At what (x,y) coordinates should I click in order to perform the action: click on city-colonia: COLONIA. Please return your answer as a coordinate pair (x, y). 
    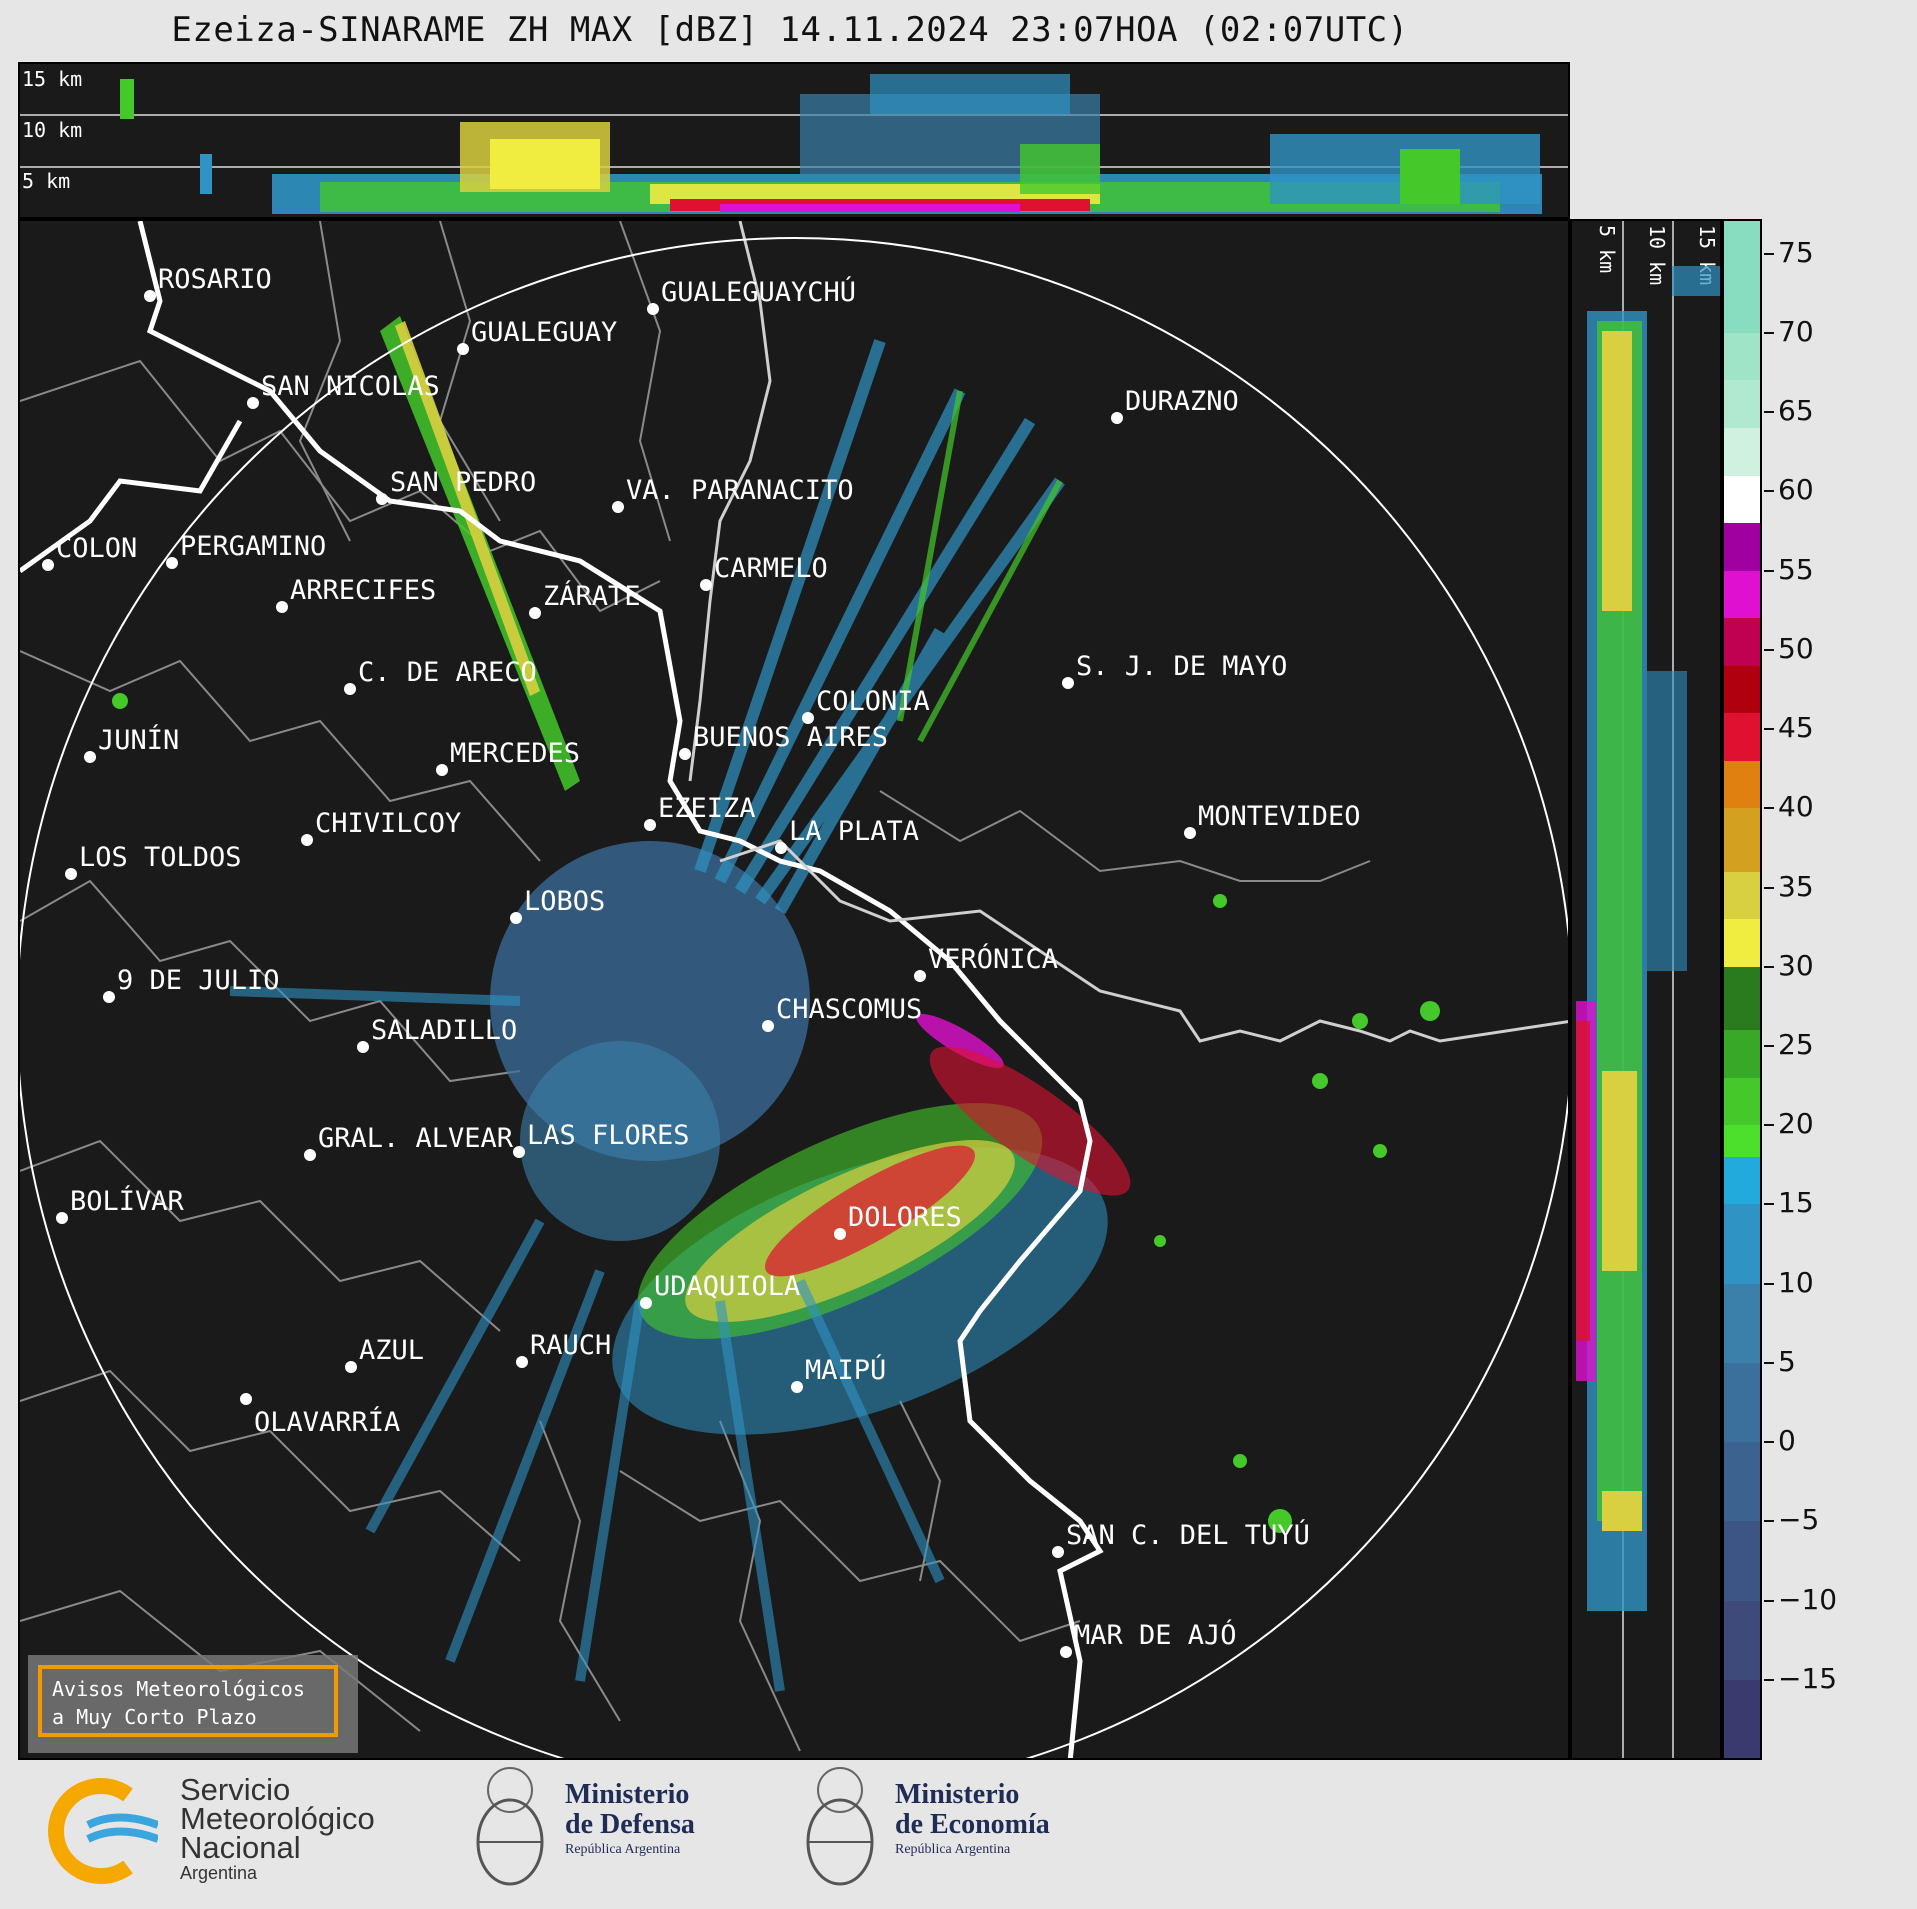
    Looking at the image, I should click on (866, 705).